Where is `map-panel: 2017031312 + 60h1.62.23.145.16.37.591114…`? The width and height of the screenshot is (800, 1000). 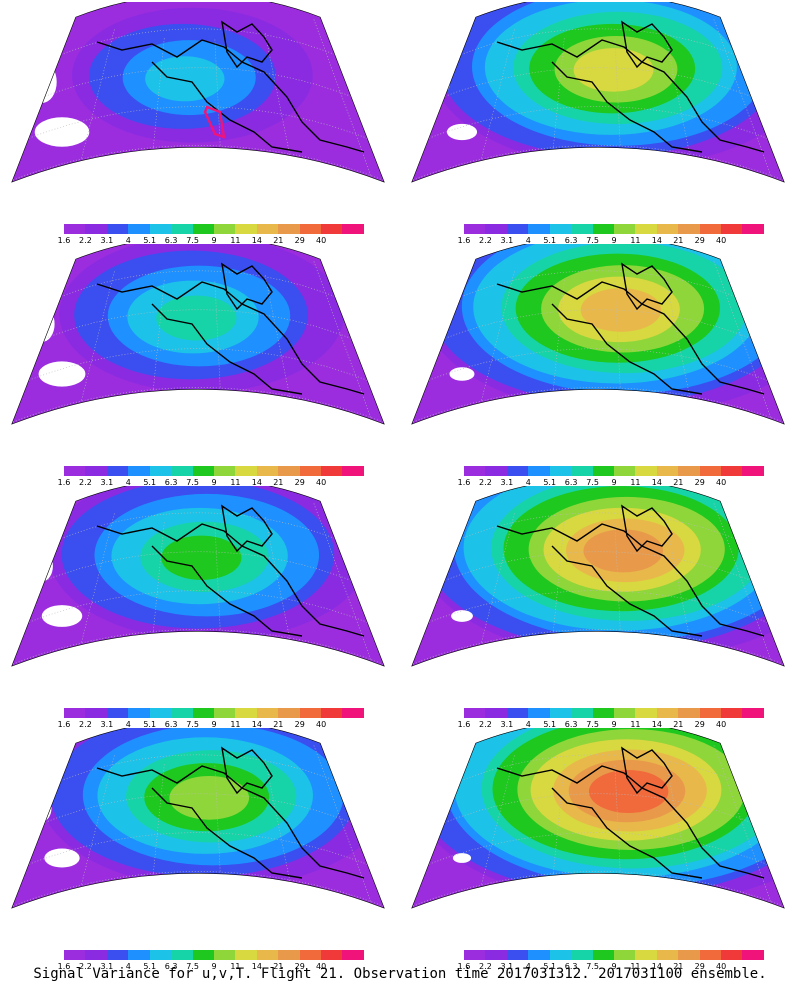 map-panel: 2017031312 + 60h1.62.23.145.16.37.591114… is located at coordinates (597, 369).